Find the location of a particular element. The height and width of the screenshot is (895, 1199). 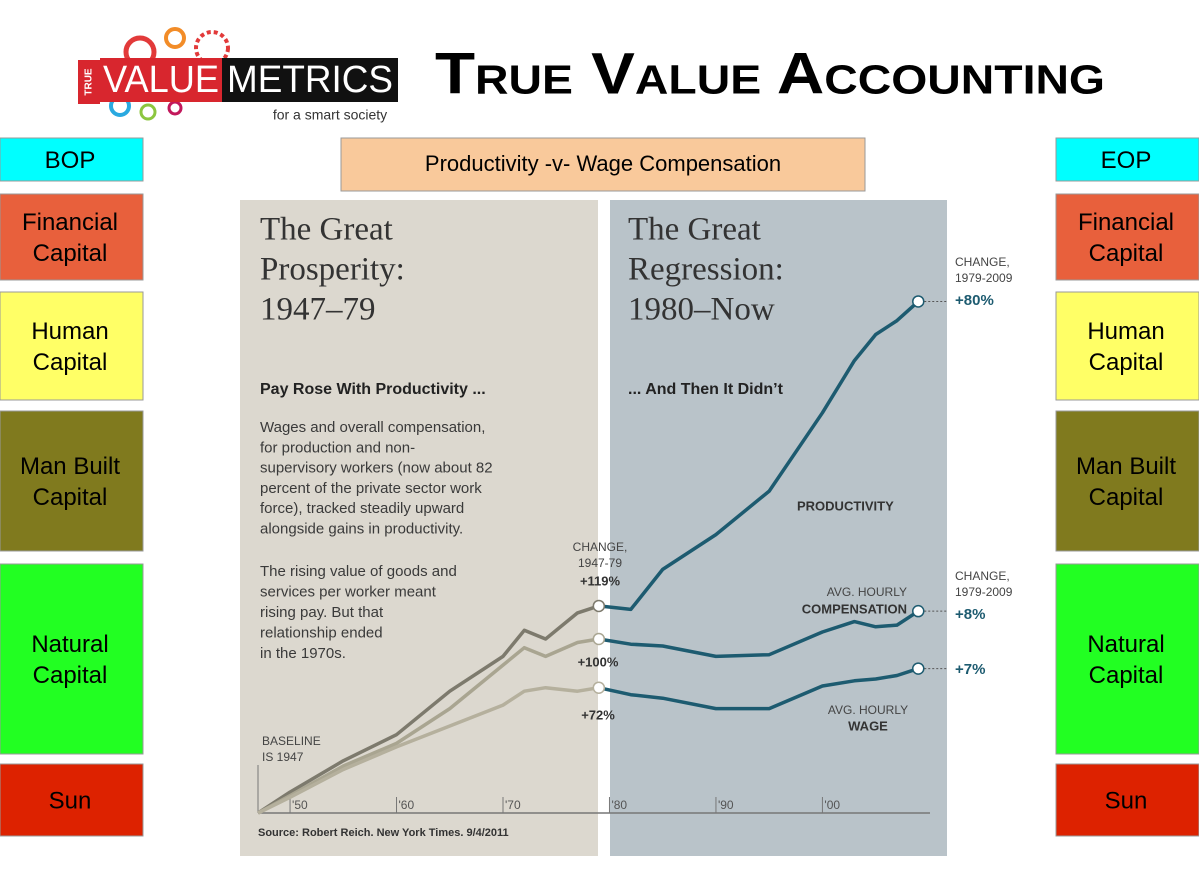

capital-label: BOP is located at coordinates (70, 160).